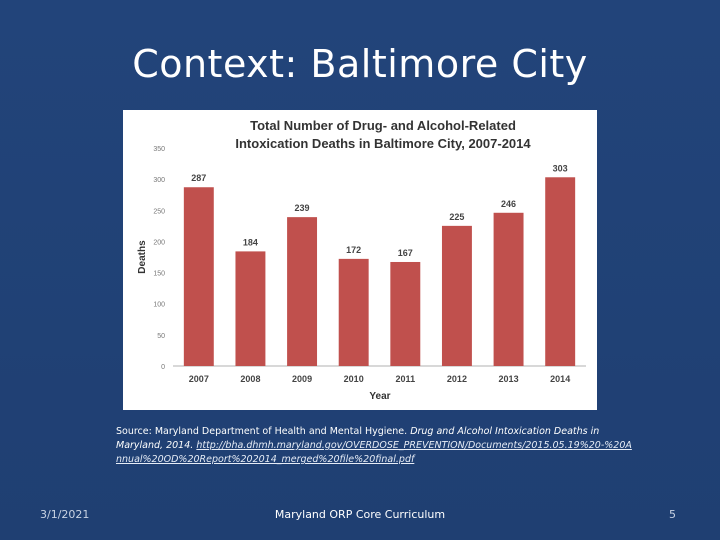  I want to click on y-tick-label: 100, so click(159, 305).